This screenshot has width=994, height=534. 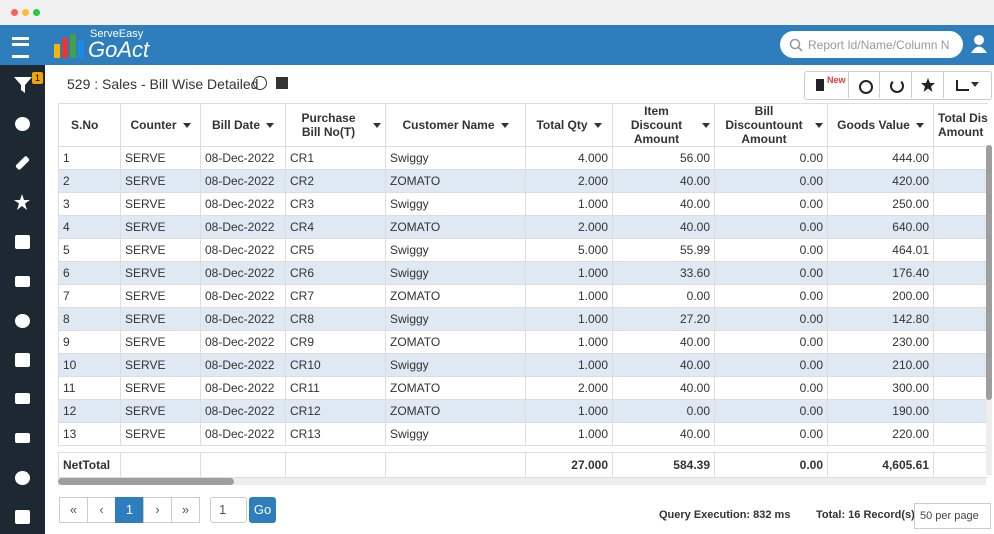 What do you see at coordinates (22, 281) in the screenshot?
I see `mail-icon` at bounding box center [22, 281].